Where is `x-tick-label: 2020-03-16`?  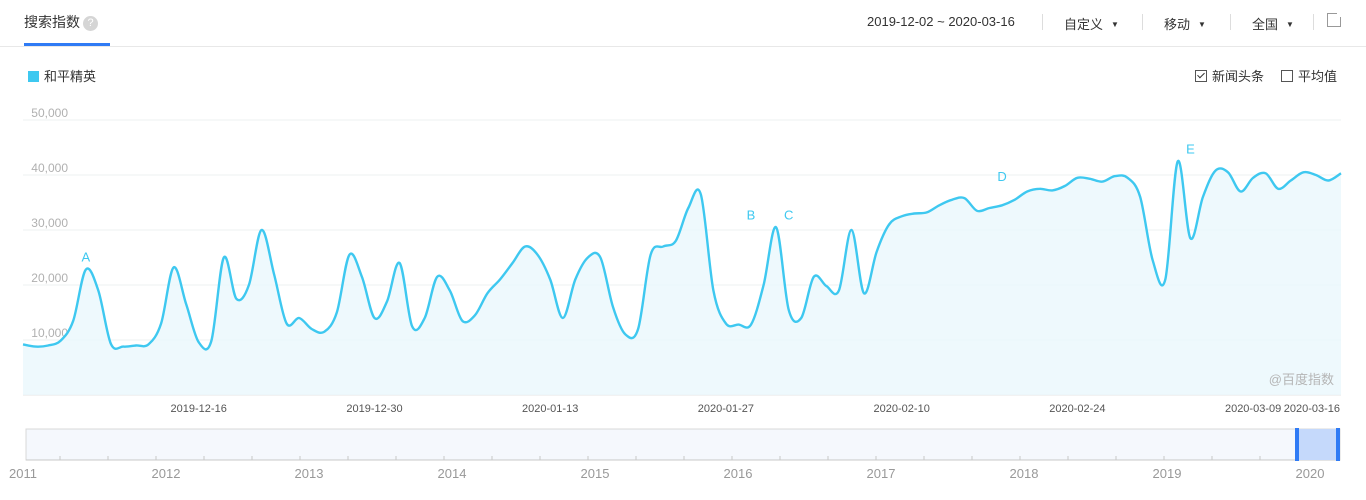
x-tick-label: 2020-03-16 is located at coordinates (1312, 409).